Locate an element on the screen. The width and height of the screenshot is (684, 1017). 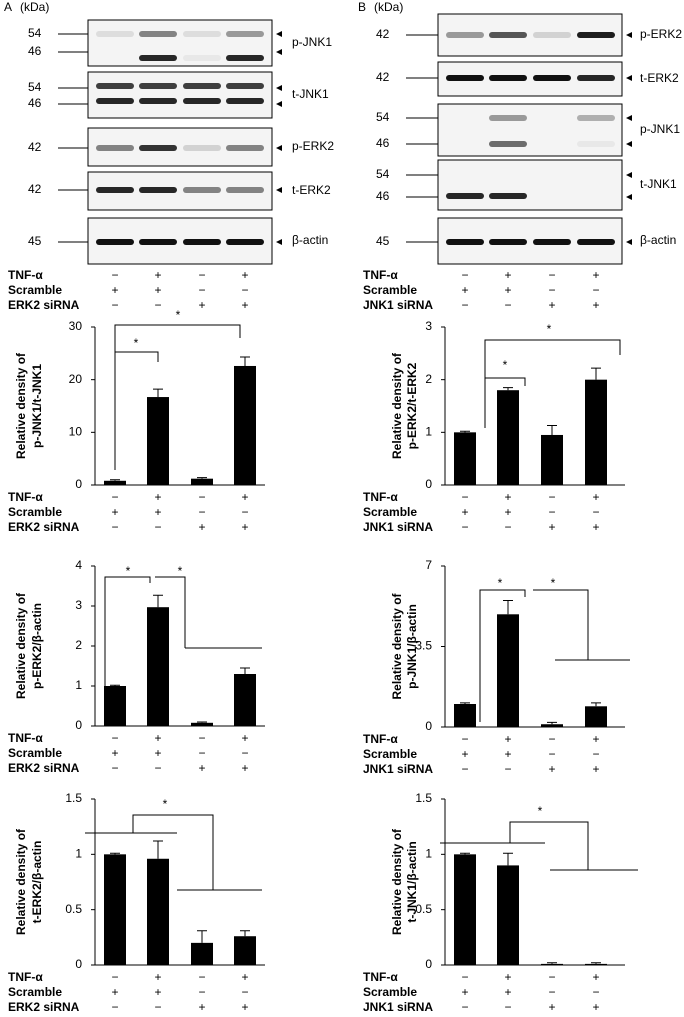
blot-label: t-ERK2 is located at coordinates (659, 78).